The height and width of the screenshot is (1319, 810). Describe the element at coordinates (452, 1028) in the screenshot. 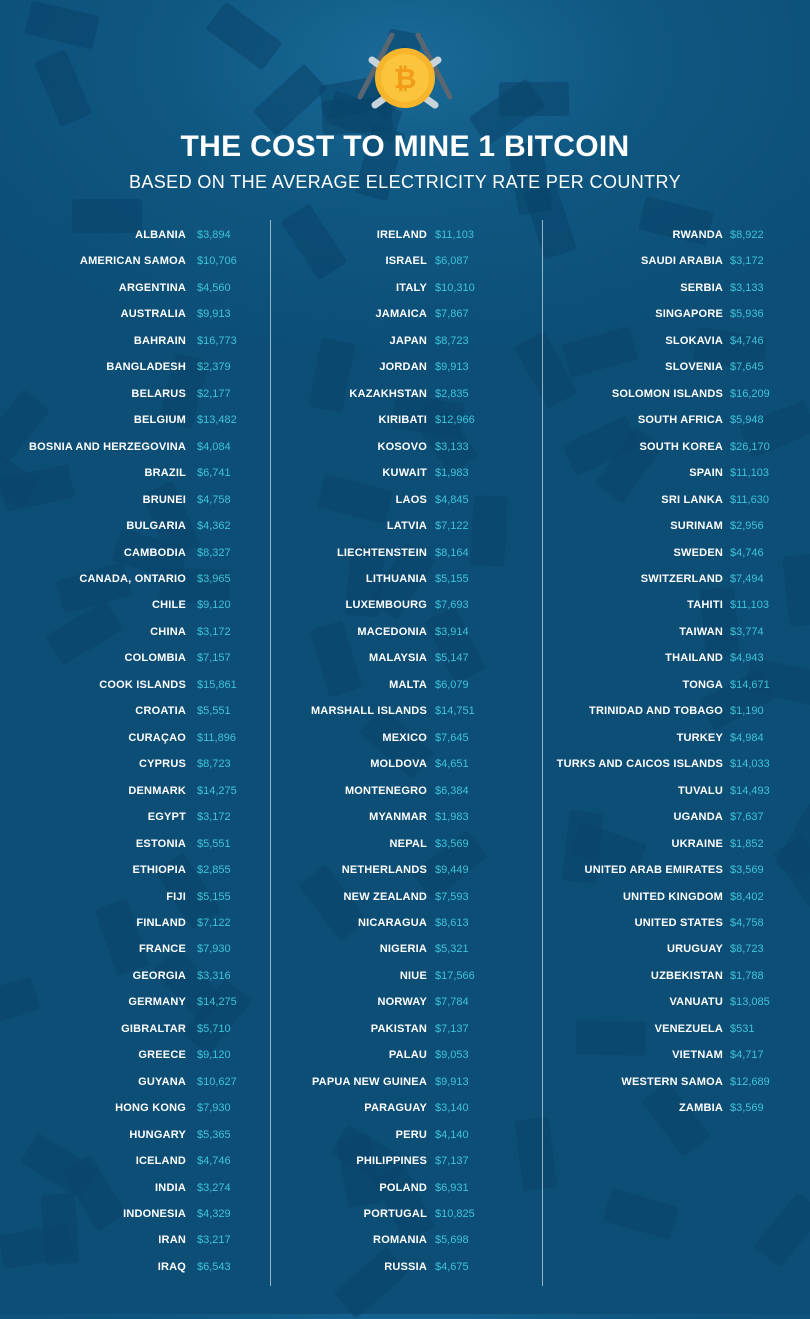

I see `mining-cost-value: $7,137` at that location.